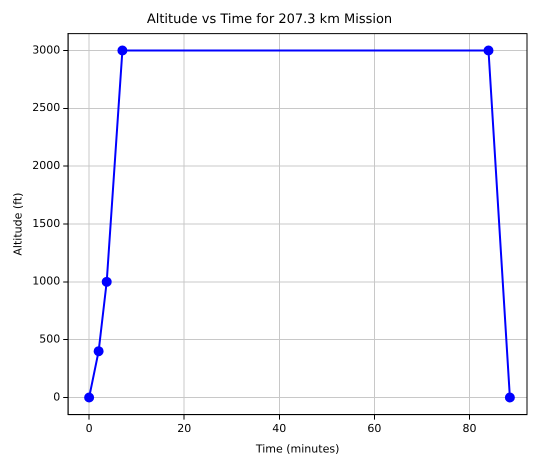  I want to click on y-tick-label: 1500, so click(46, 223).